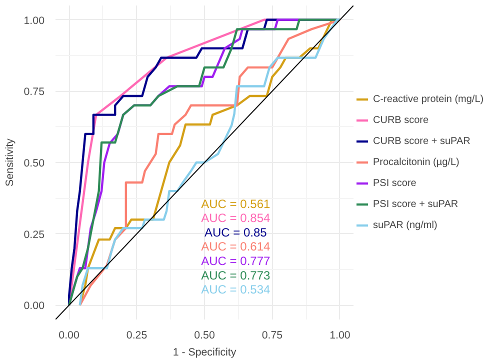 The image size is (500, 361). I want to click on x-tick-label: 0.25, so click(137, 336).